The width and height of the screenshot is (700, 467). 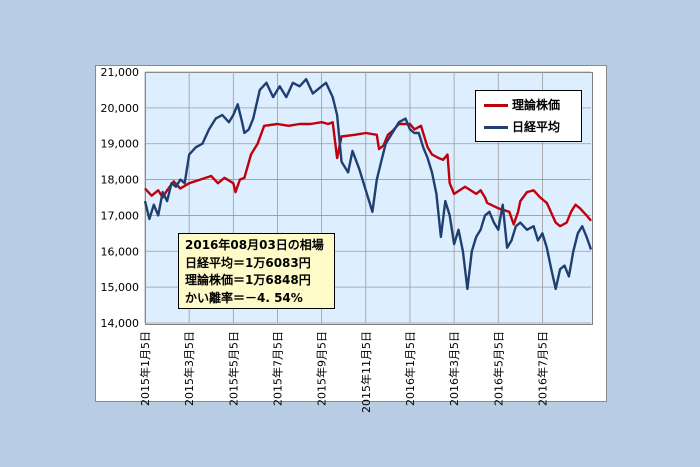 What do you see at coordinates (528, 116) in the screenshot?
I see `legend: 理論株価 日経平均` at bounding box center [528, 116].